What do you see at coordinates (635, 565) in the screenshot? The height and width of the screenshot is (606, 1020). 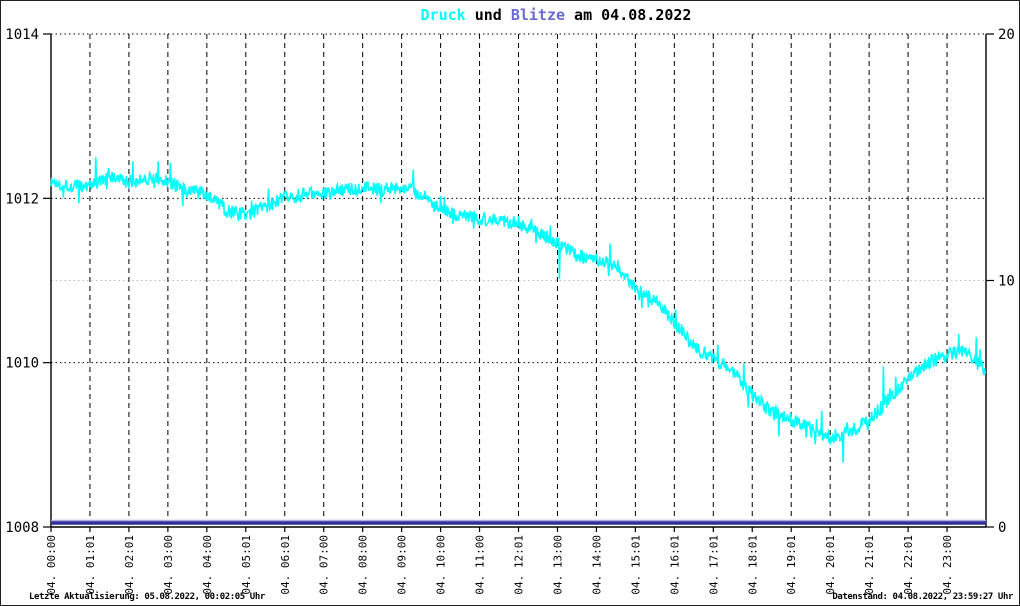 I see `x-tick-label: 04. 15:01` at bounding box center [635, 565].